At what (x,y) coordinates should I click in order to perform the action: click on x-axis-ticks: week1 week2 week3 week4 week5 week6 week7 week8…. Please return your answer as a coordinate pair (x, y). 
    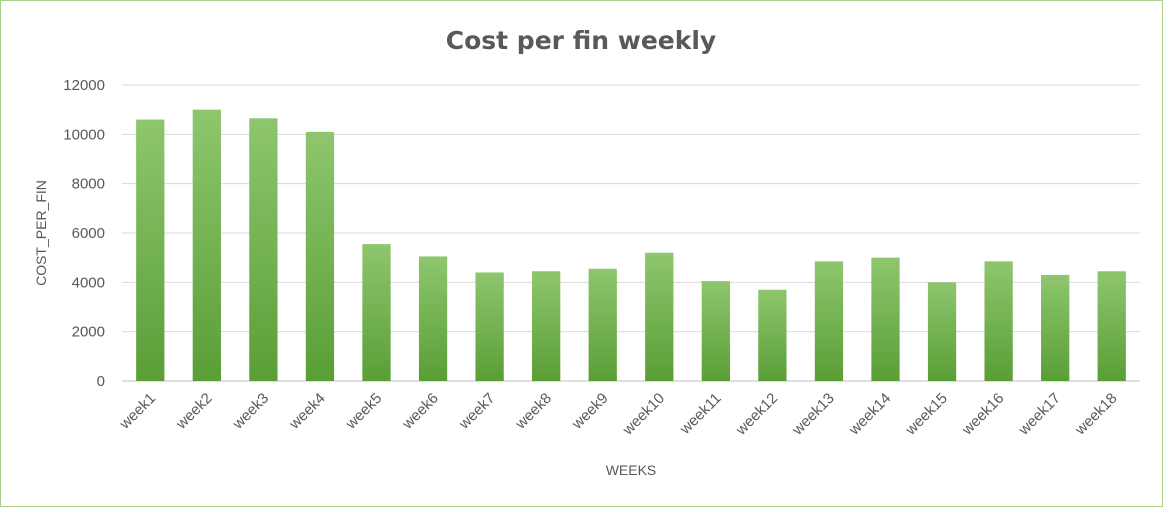
    Looking at the image, I should click on (618, 414).